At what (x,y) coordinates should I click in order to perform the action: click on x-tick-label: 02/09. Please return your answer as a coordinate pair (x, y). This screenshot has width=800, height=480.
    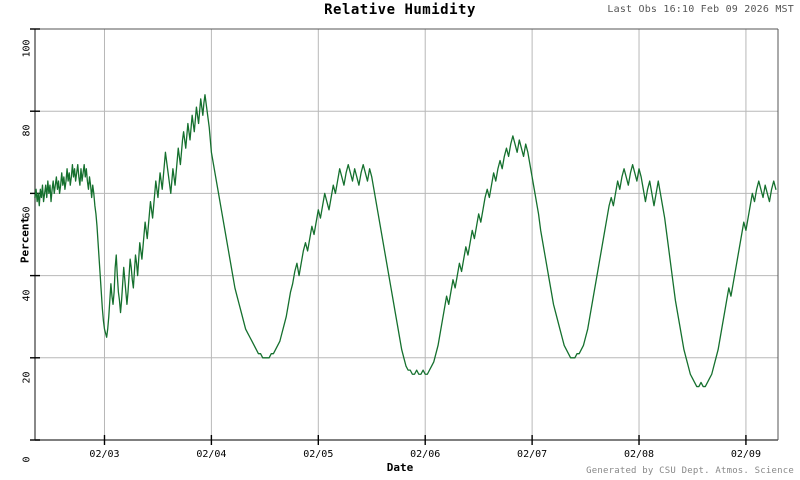
    Looking at the image, I should click on (745, 454).